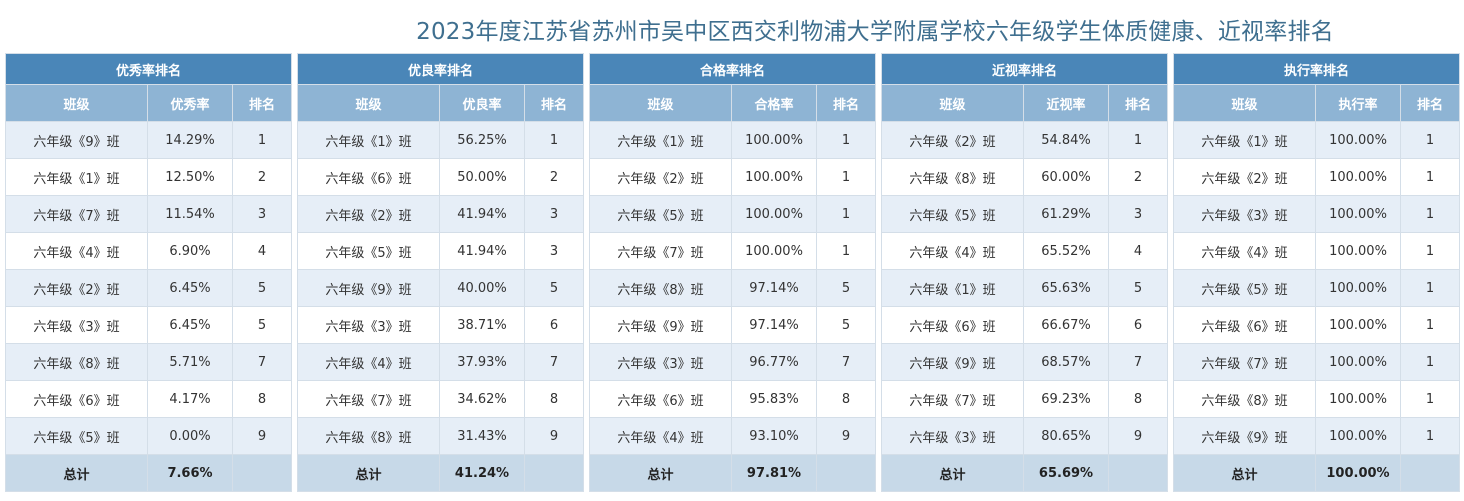 This screenshot has width=1464, height=501. What do you see at coordinates (441, 214) in the screenshot?
I see `table-row: 六年级《2》班 41.94% 3` at bounding box center [441, 214].